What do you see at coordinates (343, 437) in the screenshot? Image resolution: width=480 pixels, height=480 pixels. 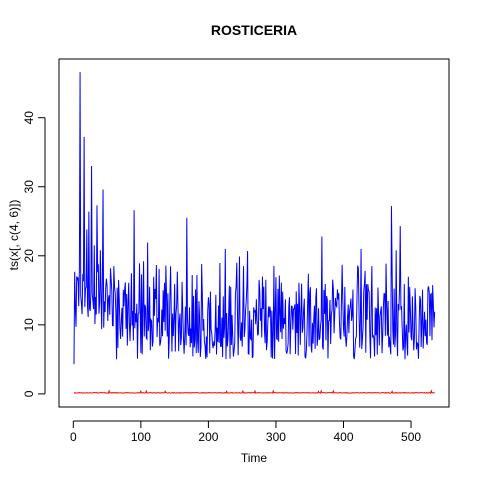 I see `x-tick-label: 400` at bounding box center [343, 437].